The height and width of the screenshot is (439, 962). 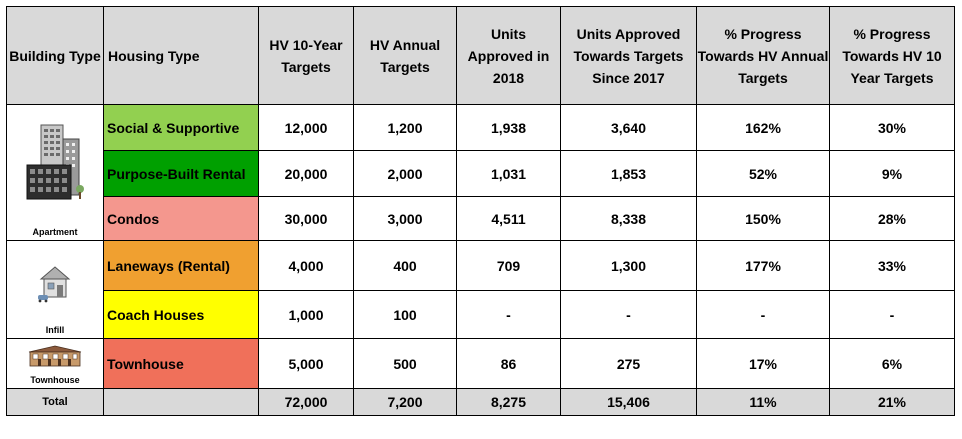 I want to click on header-pct-annual: % Progress Towards HV Annual Targets, so click(x=763, y=55).